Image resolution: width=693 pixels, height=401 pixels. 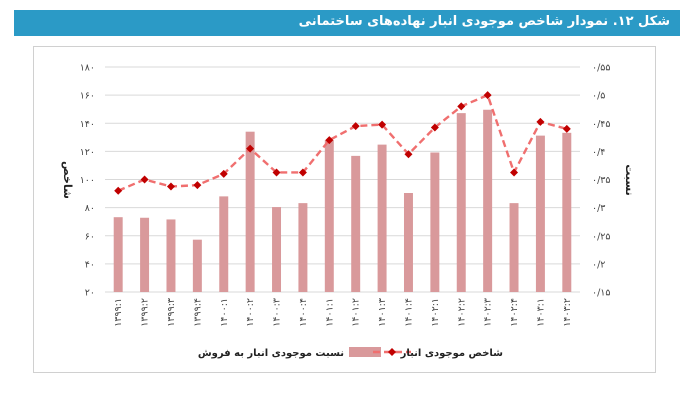 What do you see at coordinates (277, 312) in the screenshot?
I see `category-label: ۱۴۰۰:۳` at bounding box center [277, 312].